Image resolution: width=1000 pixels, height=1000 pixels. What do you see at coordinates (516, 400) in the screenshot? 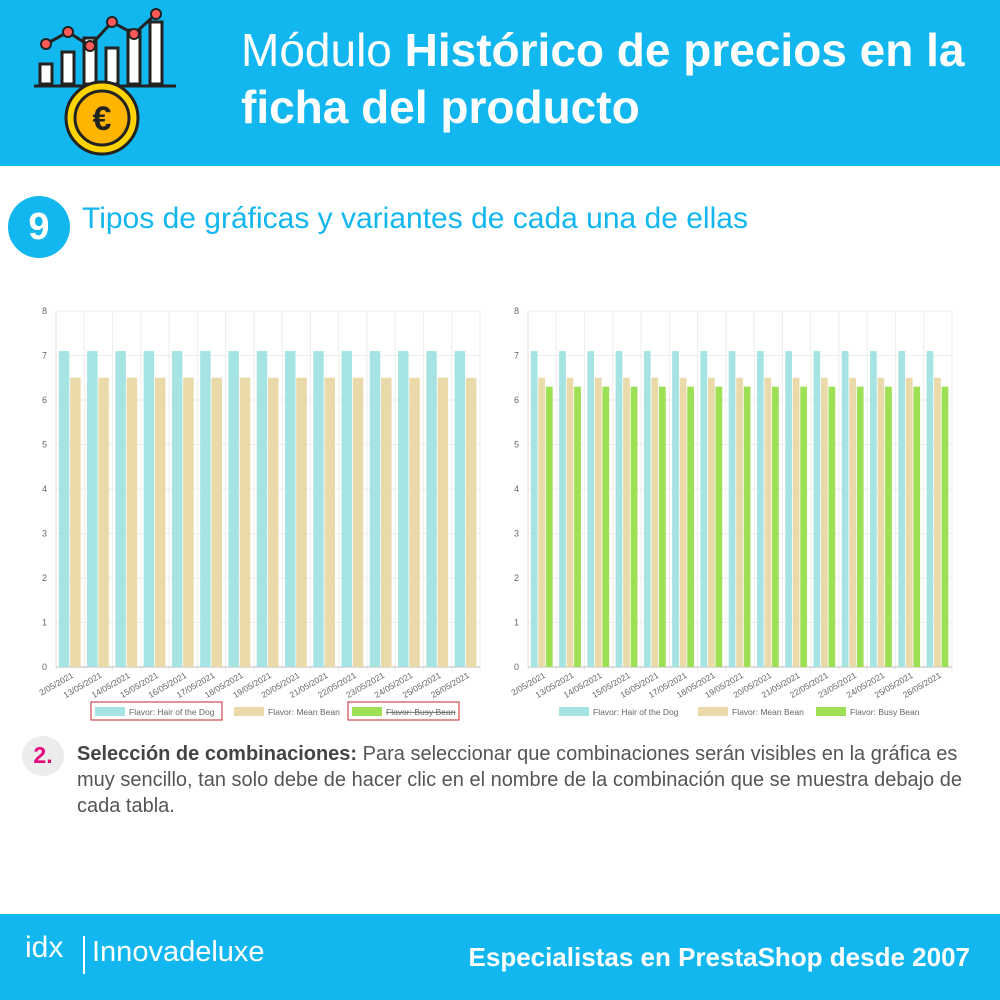
I see `y-tick-label: 6` at bounding box center [516, 400].